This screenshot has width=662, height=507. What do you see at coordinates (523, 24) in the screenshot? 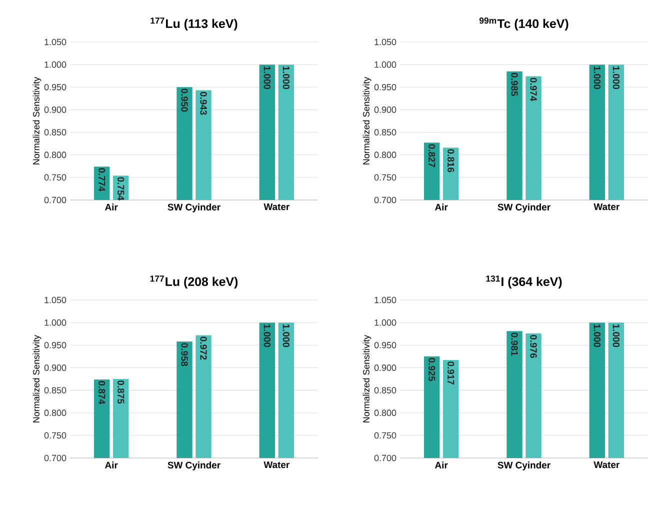
I see `chart-title: $^{99m}$Tc (140 keV)` at bounding box center [523, 24].